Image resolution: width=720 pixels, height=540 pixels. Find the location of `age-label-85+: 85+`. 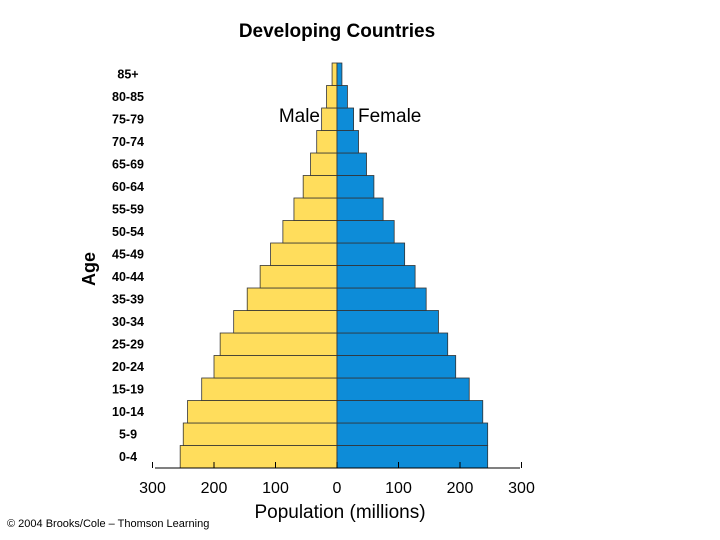

age-label-85+: 85+ is located at coordinates (127, 74).